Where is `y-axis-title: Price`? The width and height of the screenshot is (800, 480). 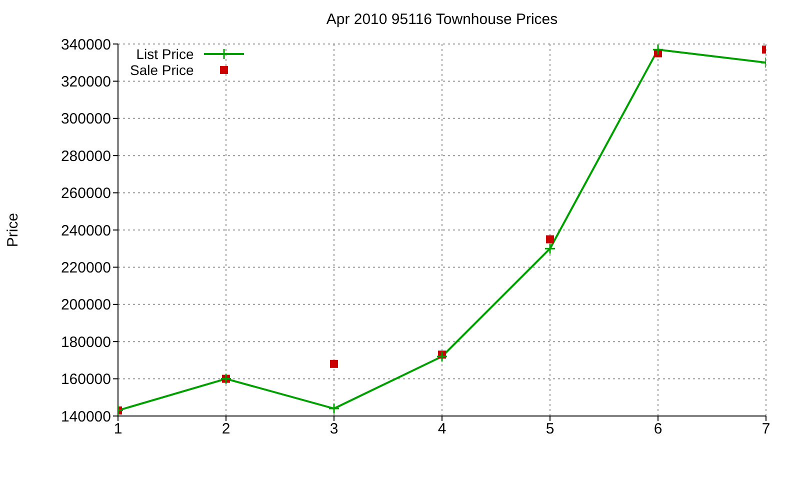
y-axis-title: Price is located at coordinates (13, 230).